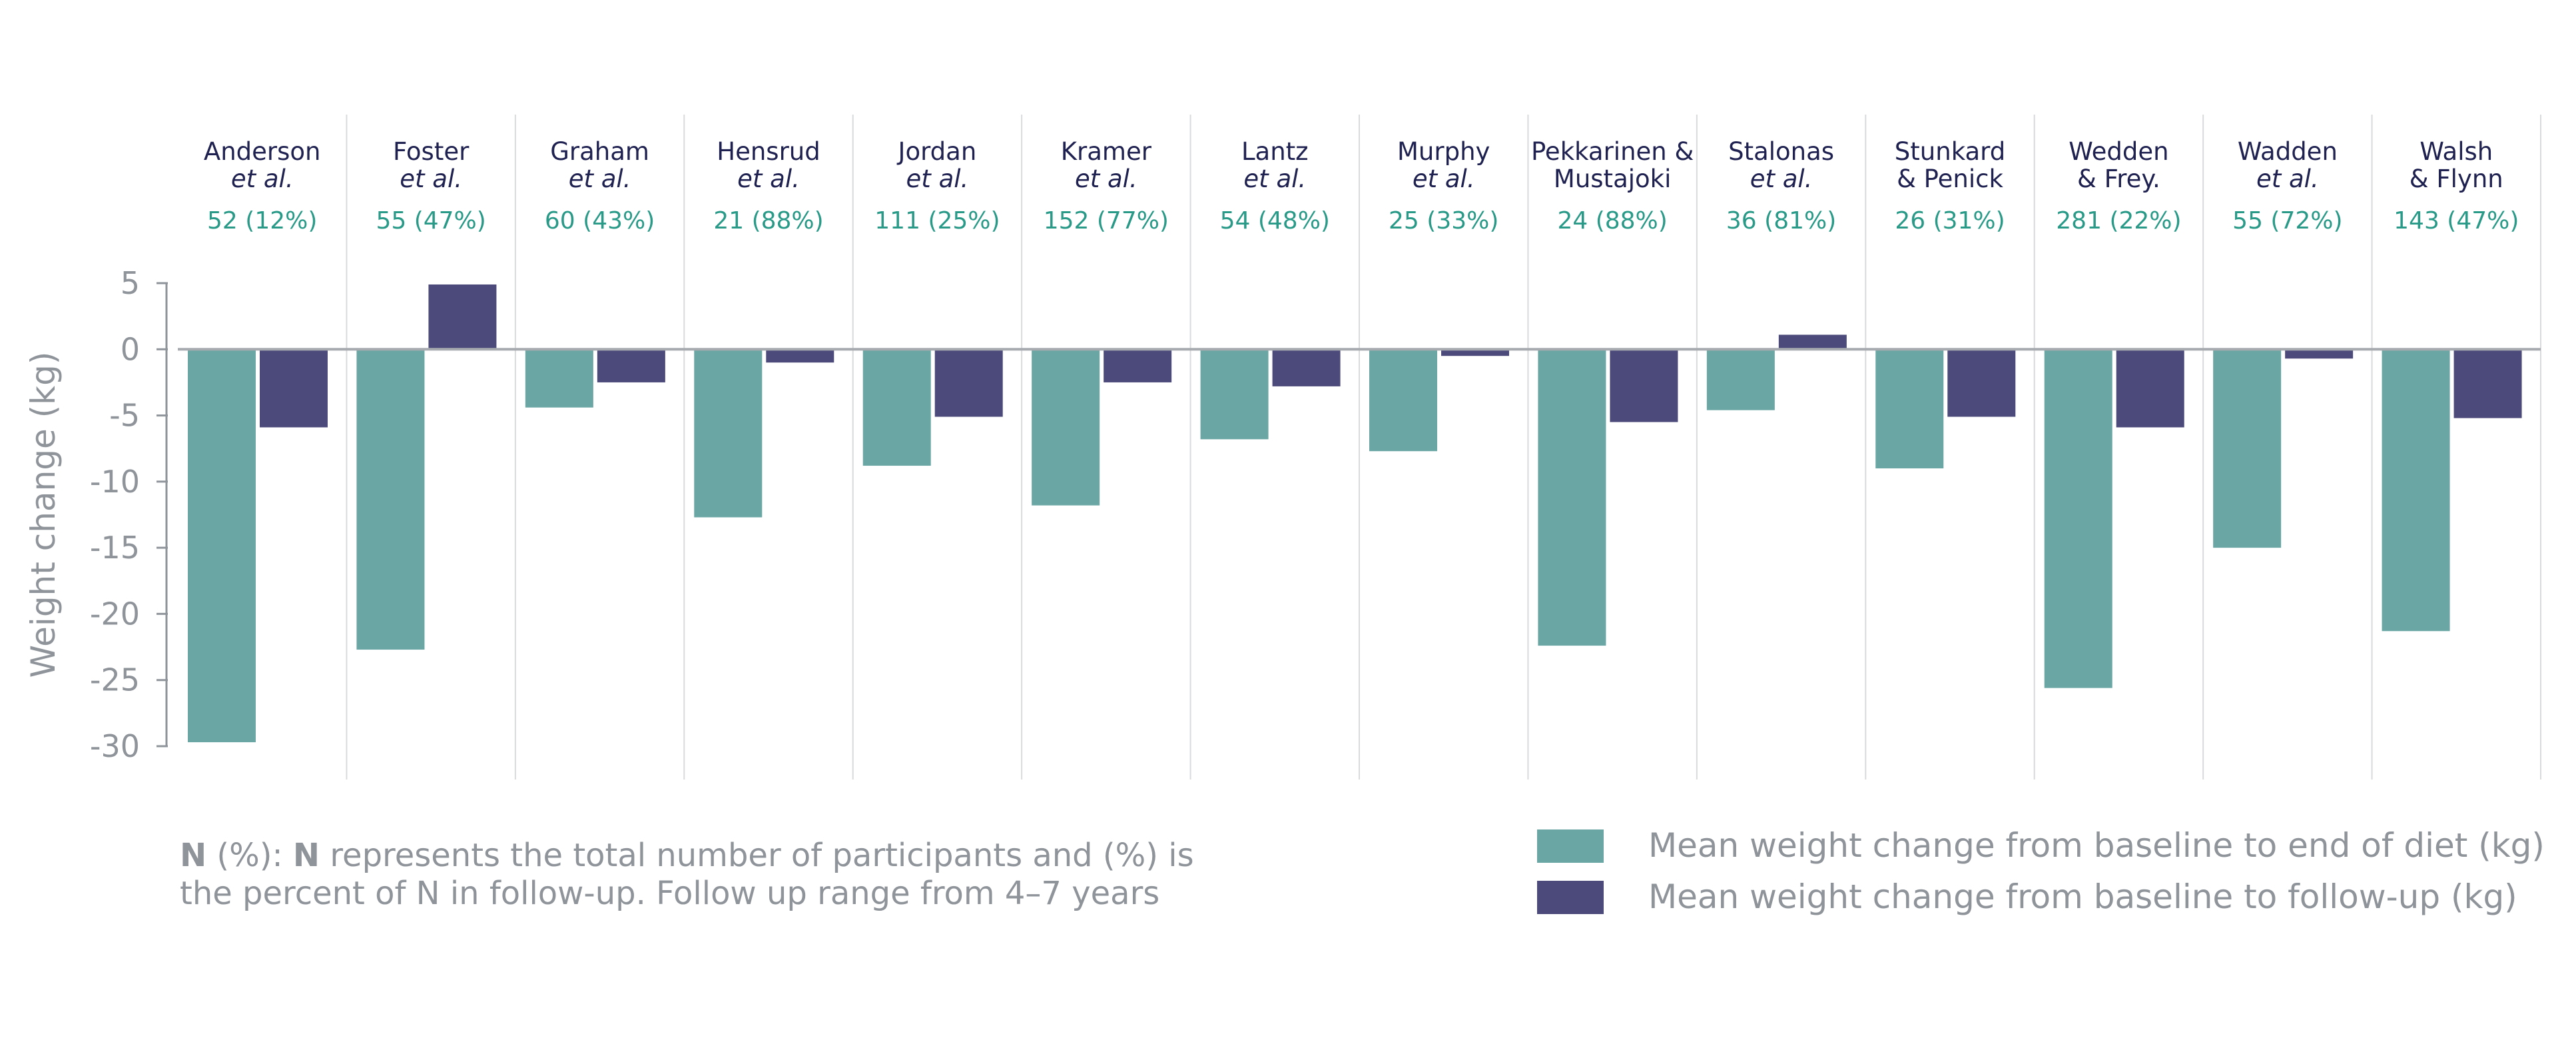 Image resolution: width=2576 pixels, height=1060 pixels. I want to click on study-name-line-1: Wedden, so click(2118, 151).